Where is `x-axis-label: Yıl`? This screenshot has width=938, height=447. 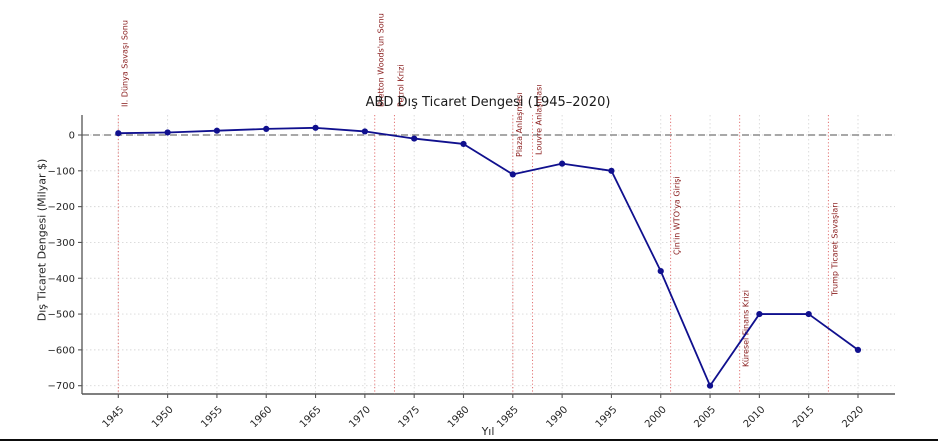
x-axis-label: Yıl is located at coordinates (488, 431).